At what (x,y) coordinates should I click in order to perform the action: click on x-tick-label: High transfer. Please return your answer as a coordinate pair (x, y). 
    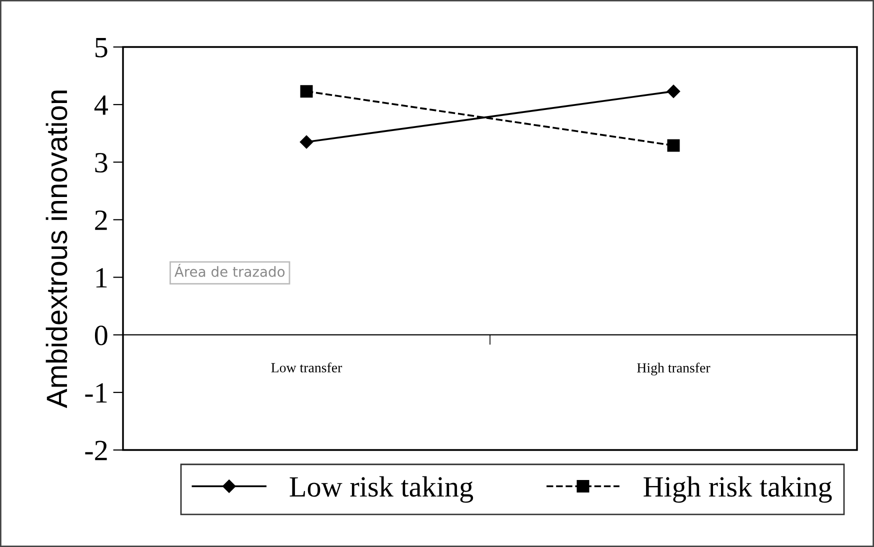
    Looking at the image, I should click on (673, 369).